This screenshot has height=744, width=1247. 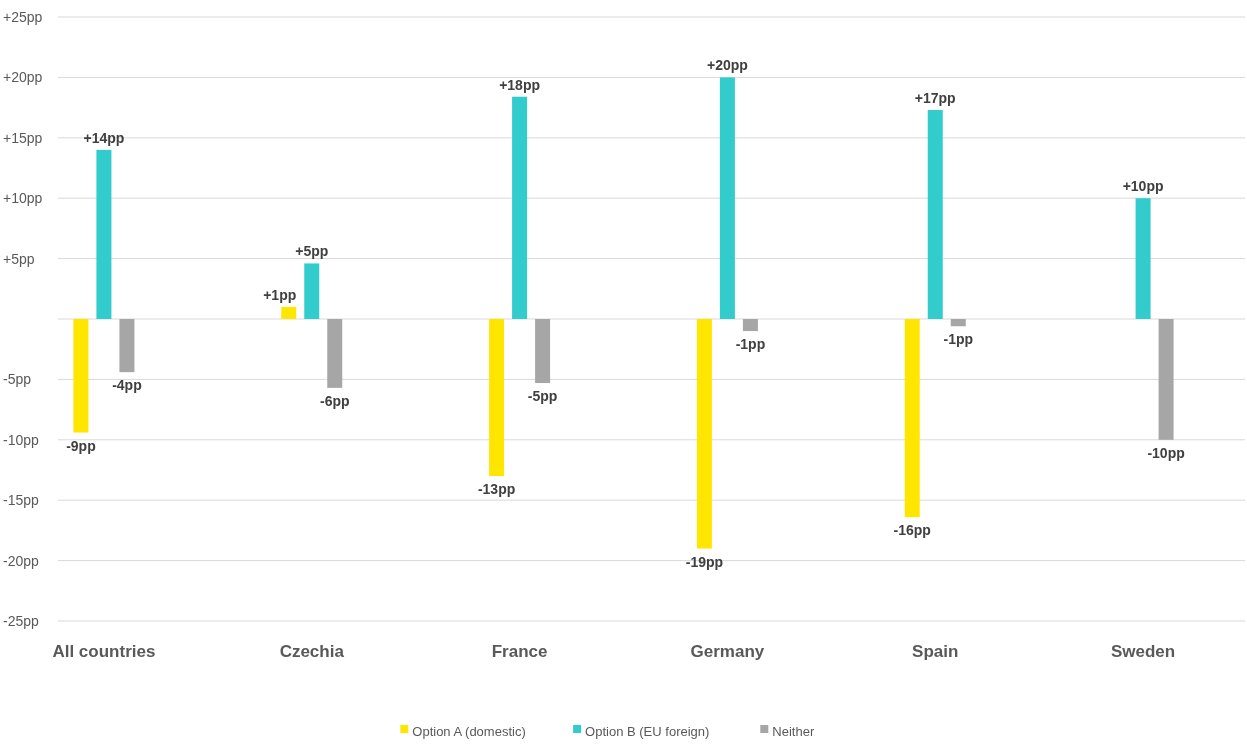 I want to click on data-label: -16pp, so click(x=912, y=530).